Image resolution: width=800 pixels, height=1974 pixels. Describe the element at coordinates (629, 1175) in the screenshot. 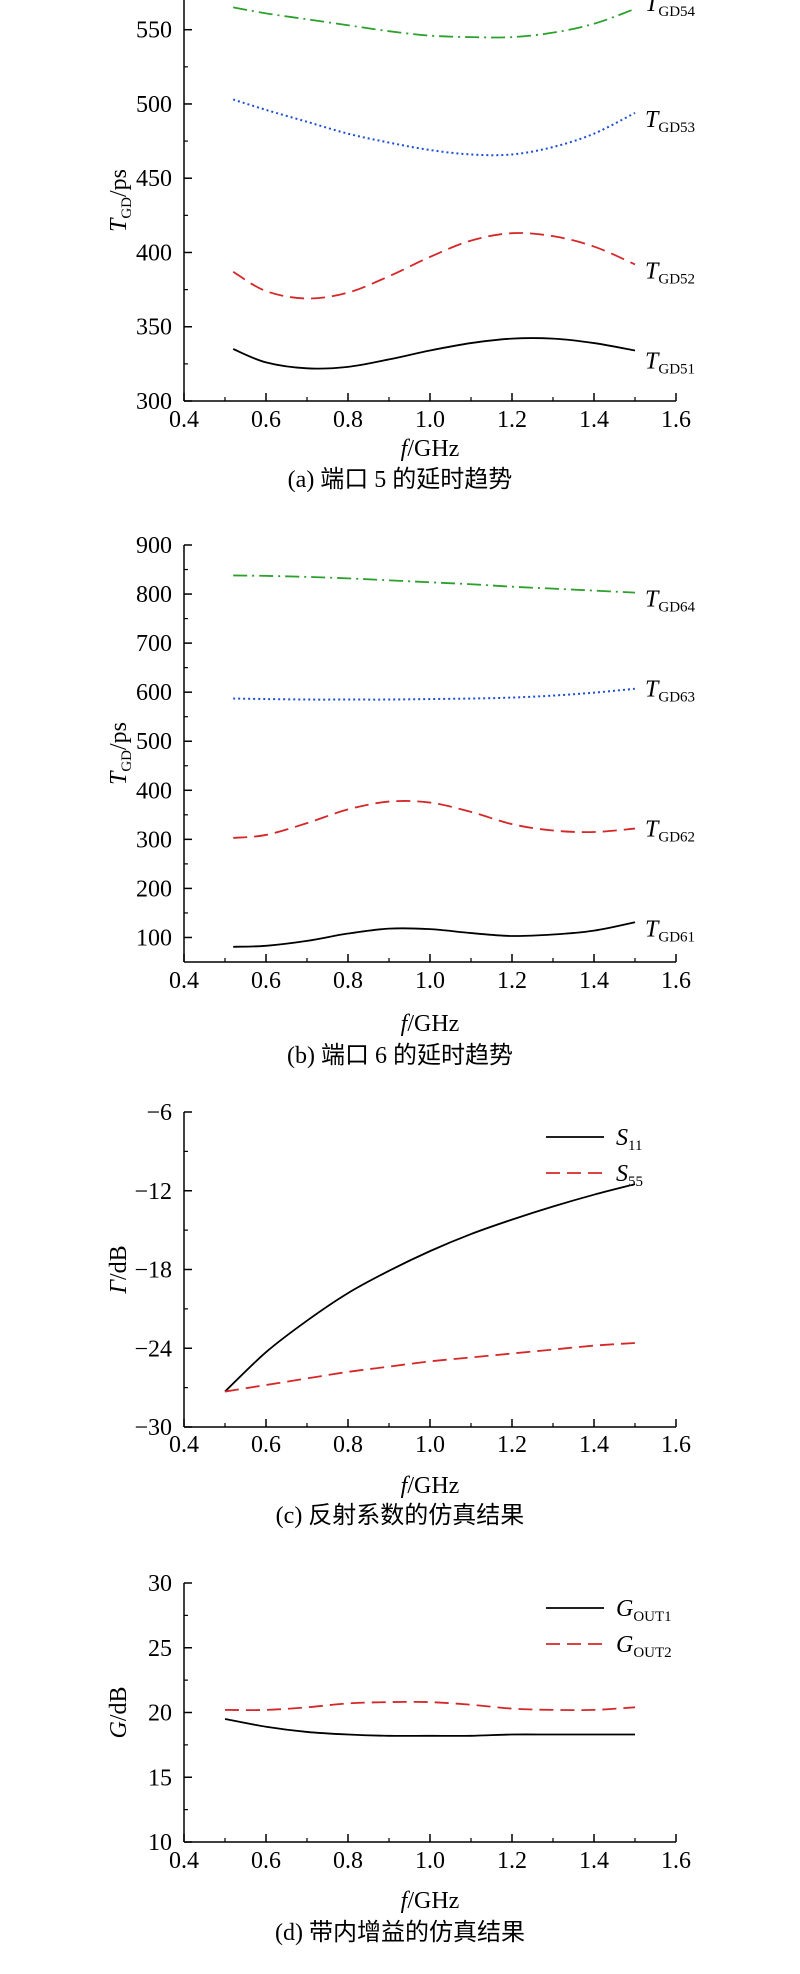

I see `legend-label: S55` at that location.